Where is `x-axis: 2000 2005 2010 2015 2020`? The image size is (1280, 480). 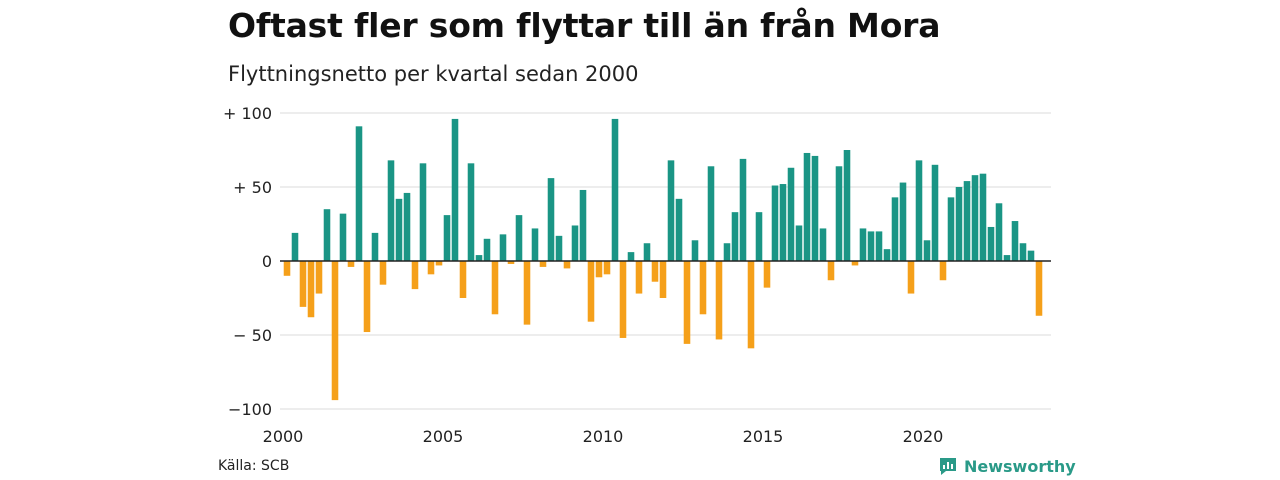
x-axis: 2000 2005 2010 2015 2020 is located at coordinates (603, 436).